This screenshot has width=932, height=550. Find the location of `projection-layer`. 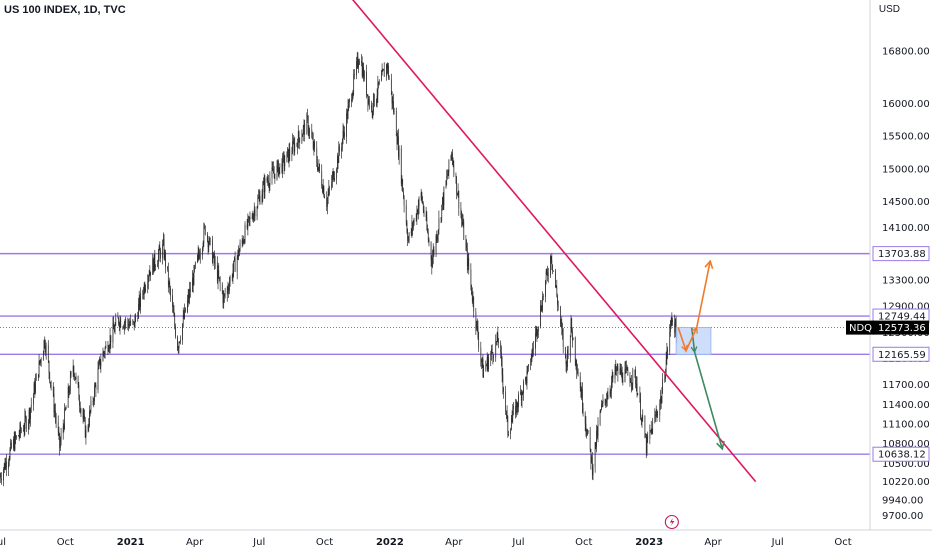

projection-layer is located at coordinates (701, 355).